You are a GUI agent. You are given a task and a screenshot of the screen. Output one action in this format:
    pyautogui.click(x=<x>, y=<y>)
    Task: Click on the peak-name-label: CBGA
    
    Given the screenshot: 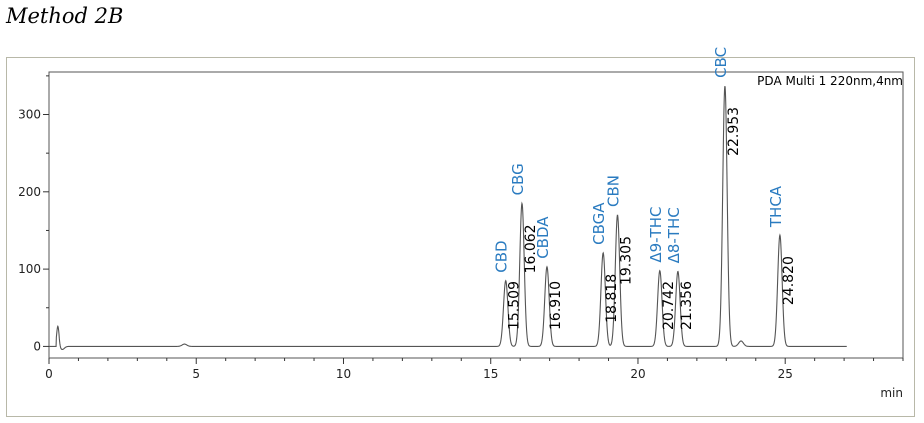 What is the action you would take?
    pyautogui.click(x=599, y=223)
    